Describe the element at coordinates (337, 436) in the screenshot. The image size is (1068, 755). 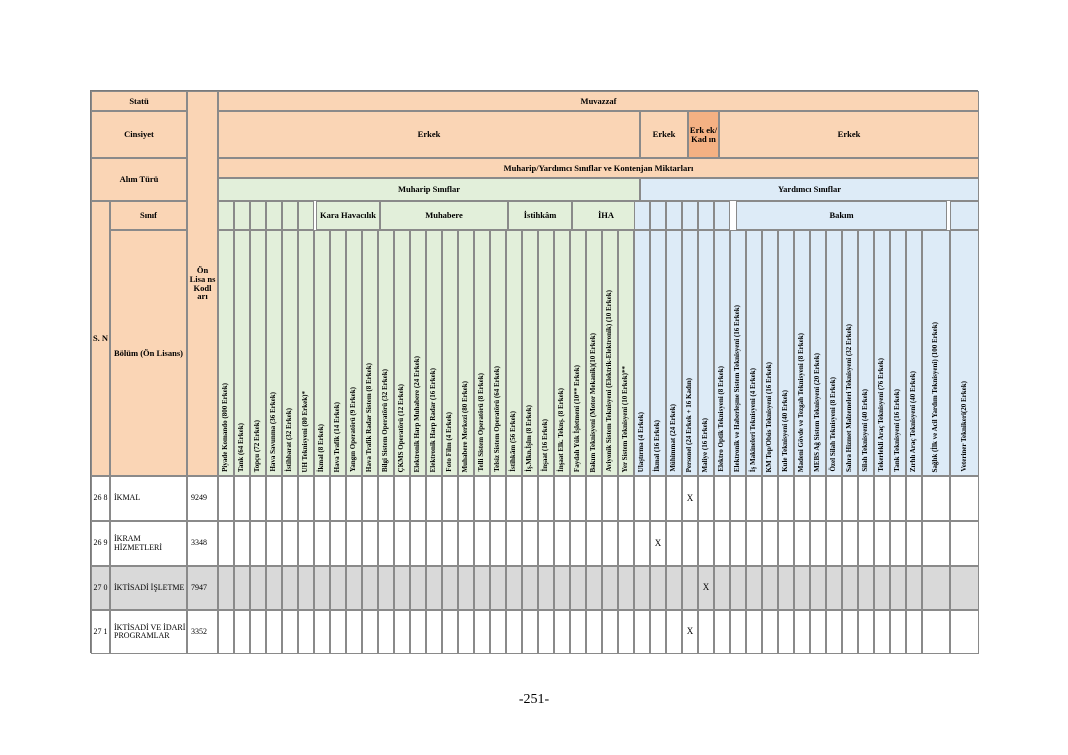
I see `column-header-label: Hava Trafik (14 Erkek)` at that location.